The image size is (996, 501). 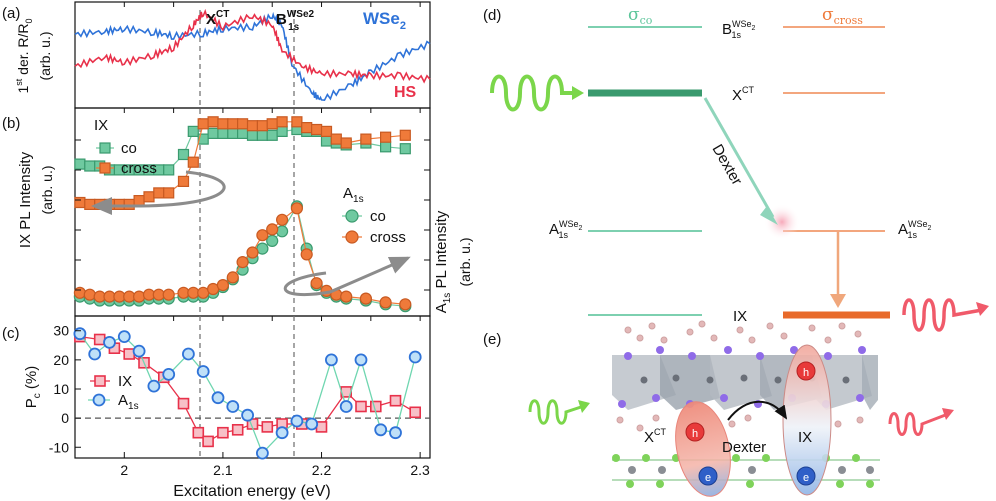 I want to click on incoming-photon-d, so click(x=534, y=93).